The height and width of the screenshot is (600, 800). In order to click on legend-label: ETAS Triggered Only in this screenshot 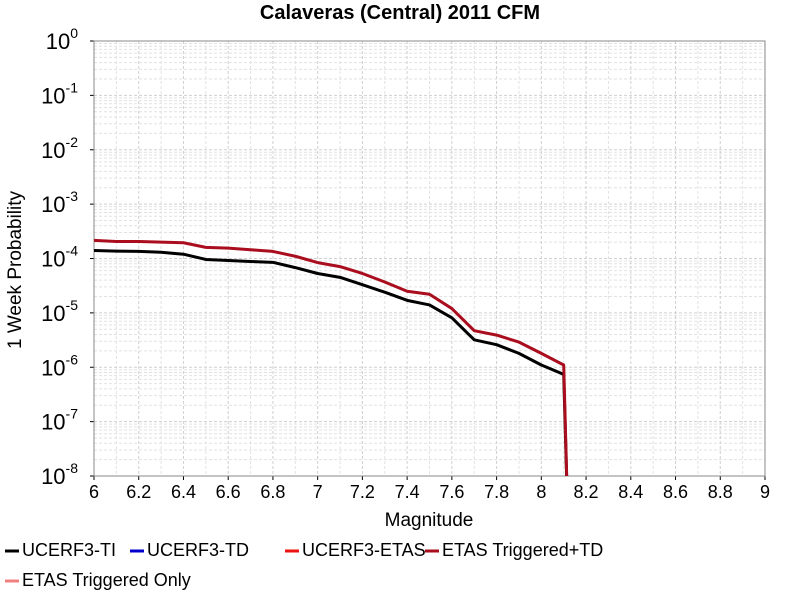, I will do `click(106, 580)`.